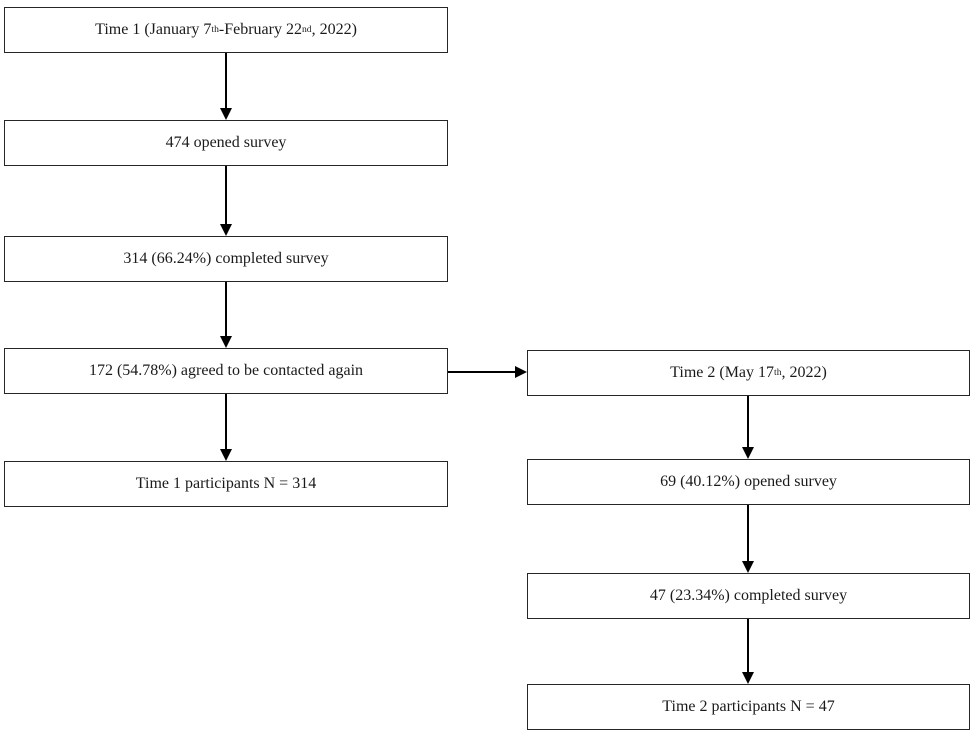 The image size is (979, 738). I want to click on down-arrow-time2-completed-to-participants, so click(748, 645).